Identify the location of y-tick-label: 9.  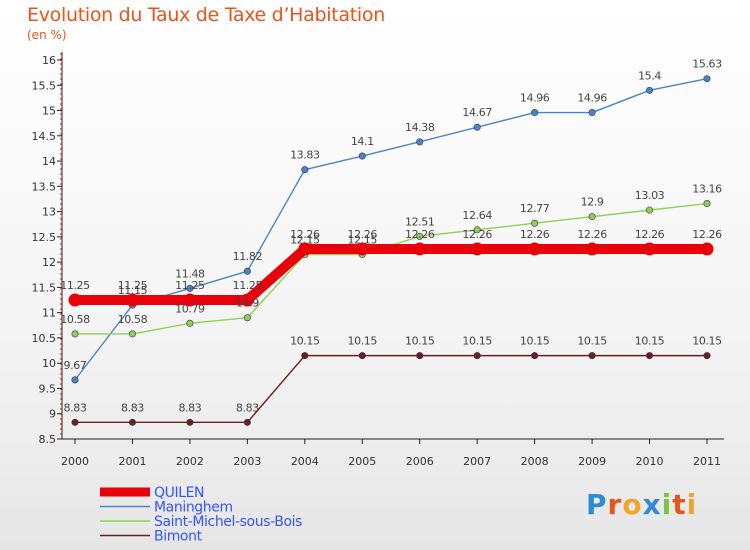
(52, 414).